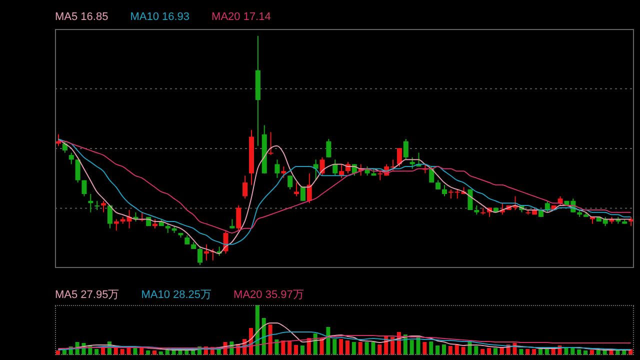 Image resolution: width=640 pixels, height=360 pixels. Describe the element at coordinates (269, 295) in the screenshot. I see `text: MA20 35.97万` at that location.